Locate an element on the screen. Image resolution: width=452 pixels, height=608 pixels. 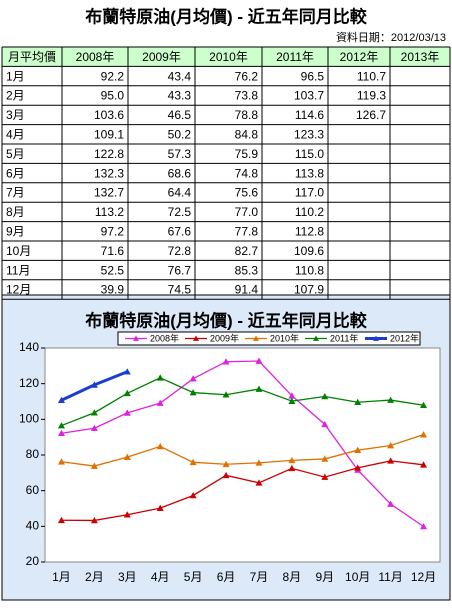
table-cell: 92.2 is located at coordinates (113, 76).